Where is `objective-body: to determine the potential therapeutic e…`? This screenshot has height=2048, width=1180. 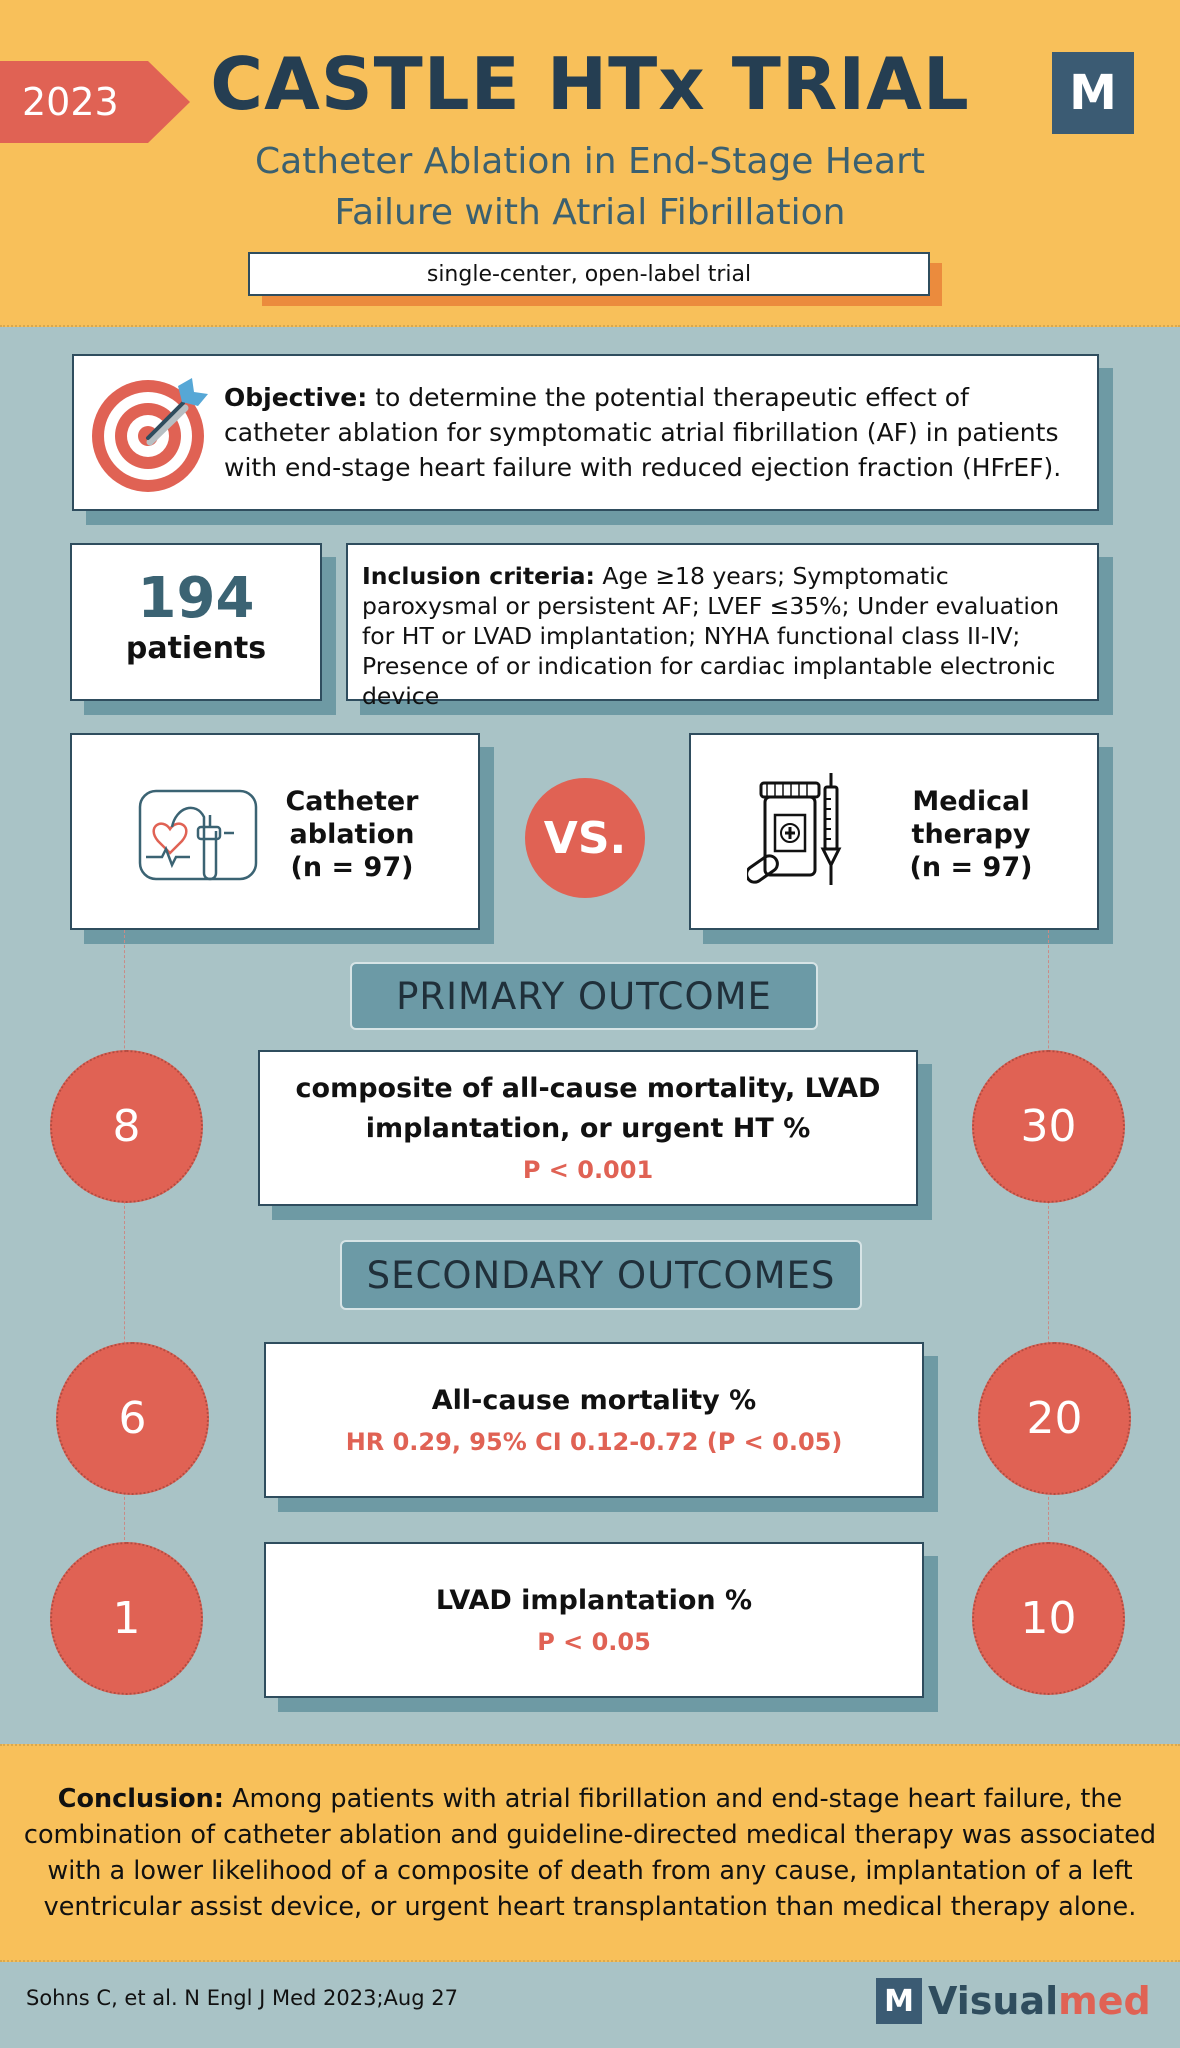 objective-body: to determine the potential therapeutic e… is located at coordinates (643, 432).